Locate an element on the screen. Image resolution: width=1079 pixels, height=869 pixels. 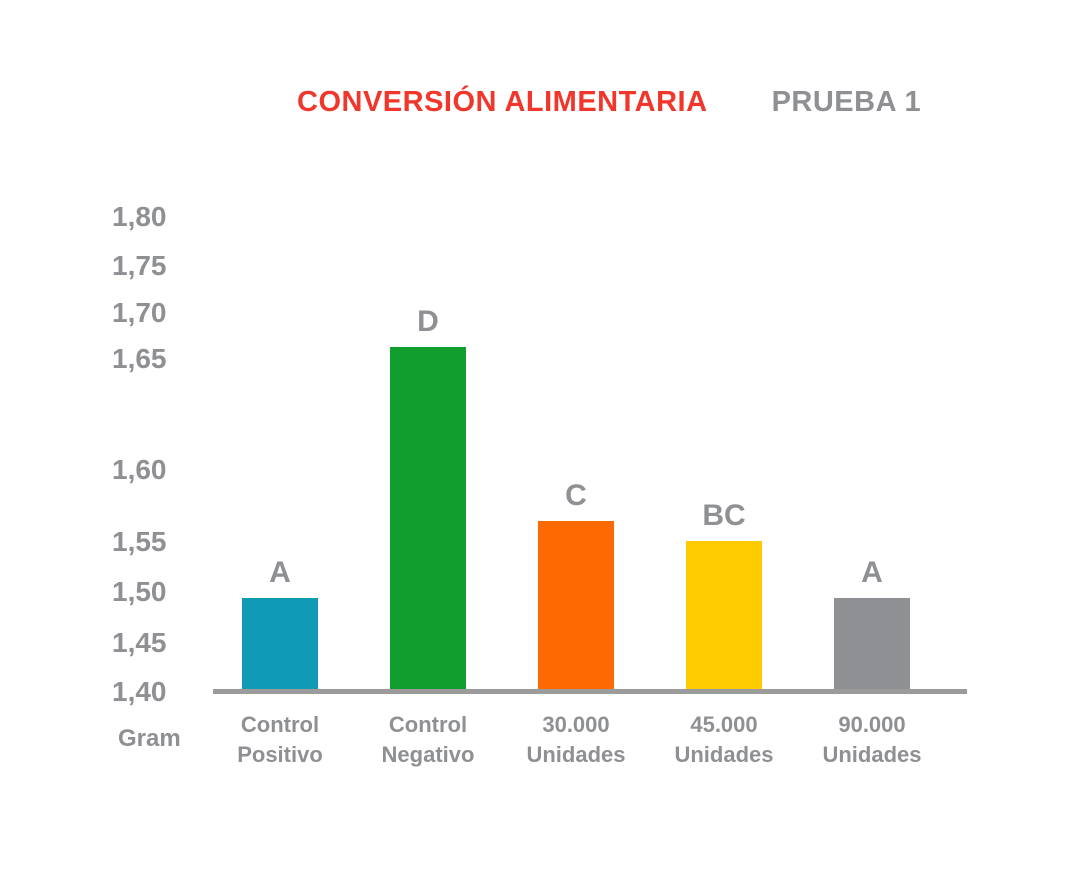
xlabel-45-000-unidades: 45.000 Unidades is located at coordinates (724, 739).